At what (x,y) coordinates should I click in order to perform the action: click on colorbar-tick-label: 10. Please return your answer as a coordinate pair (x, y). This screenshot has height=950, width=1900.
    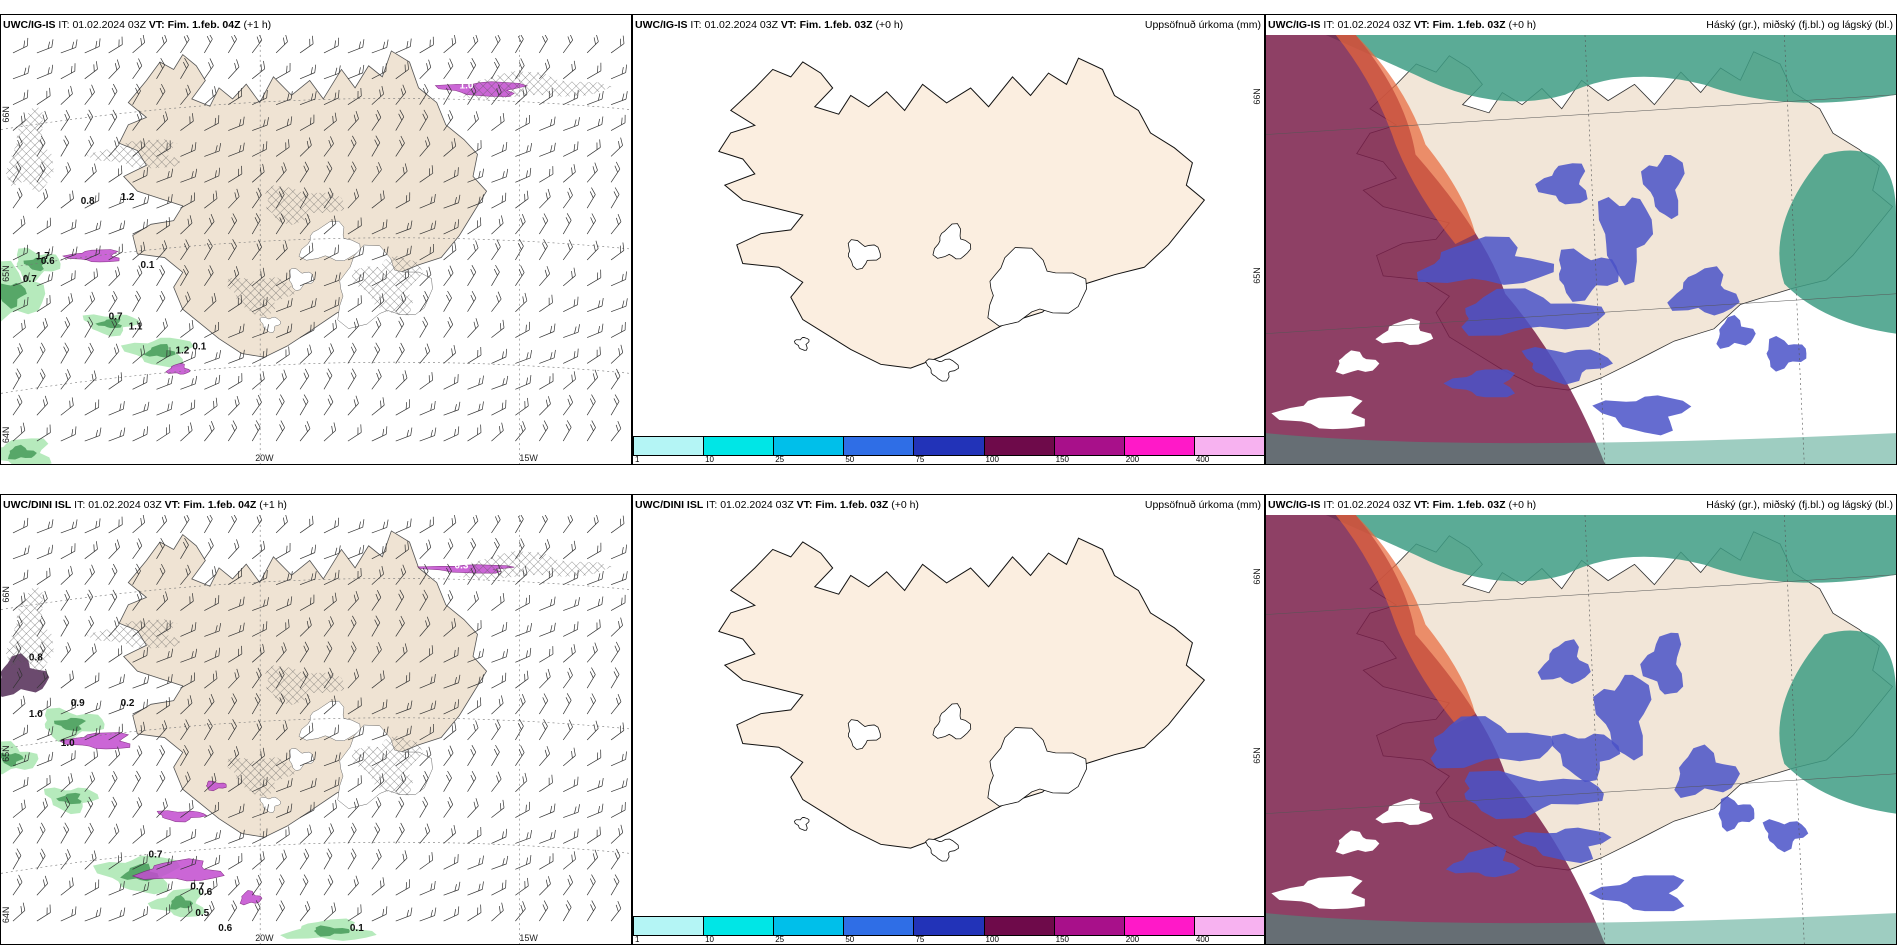
    Looking at the image, I should click on (710, 939).